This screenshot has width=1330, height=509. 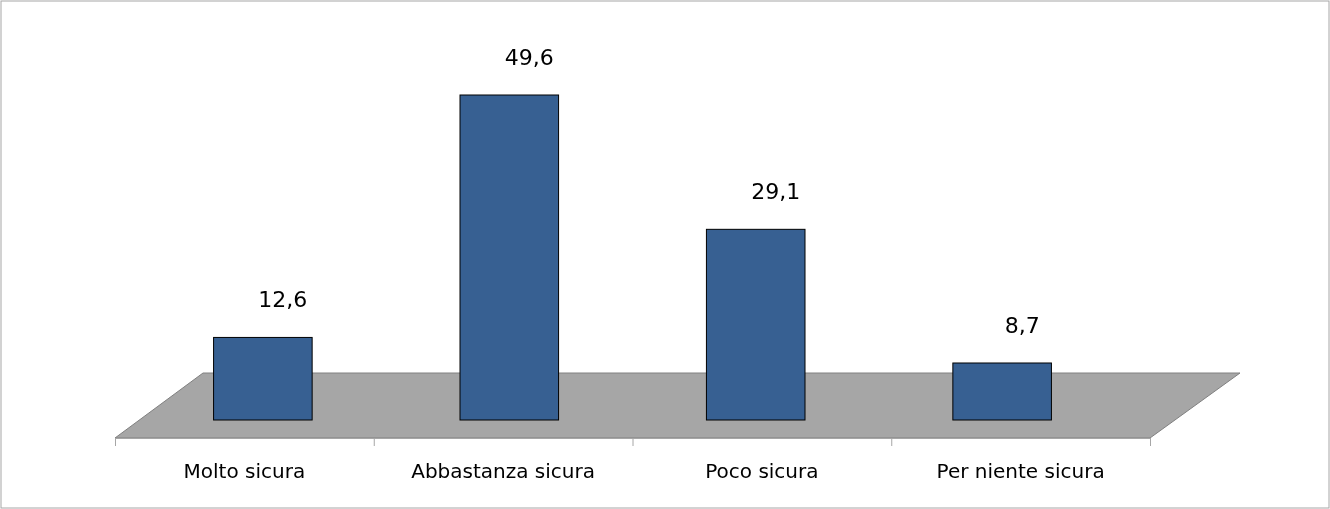 What do you see at coordinates (1020, 471) in the screenshot?
I see `x-tick-label: Per niente sicura` at bounding box center [1020, 471].